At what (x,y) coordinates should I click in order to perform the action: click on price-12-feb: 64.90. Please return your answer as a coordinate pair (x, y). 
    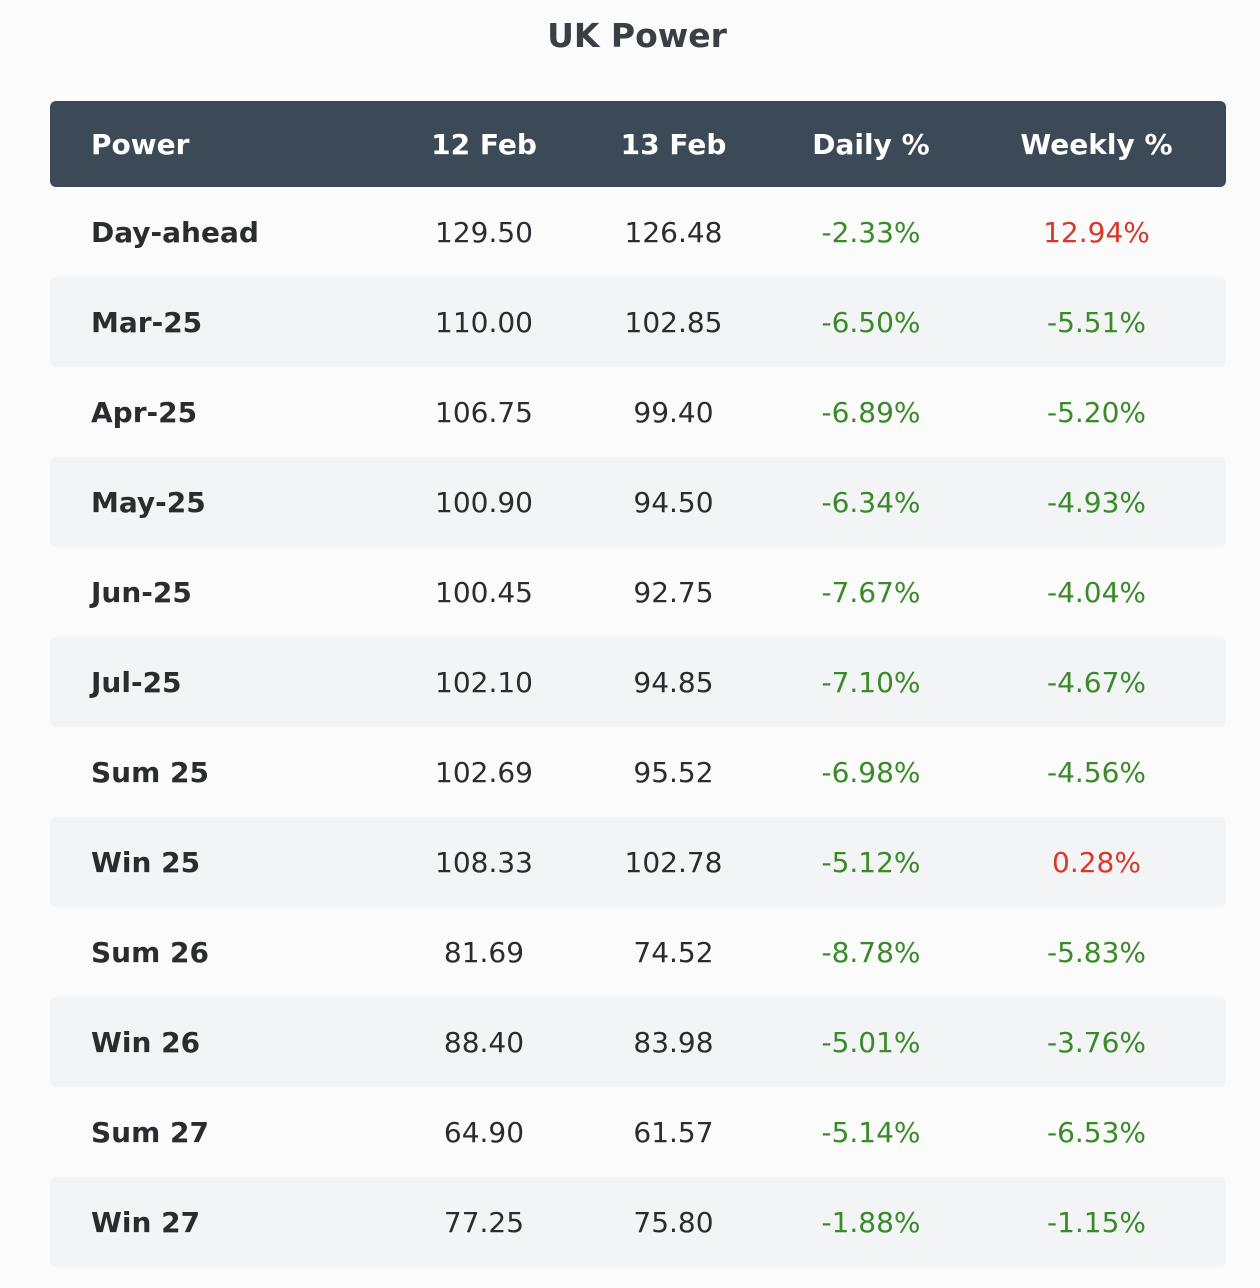
    Looking at the image, I should click on (484, 1132).